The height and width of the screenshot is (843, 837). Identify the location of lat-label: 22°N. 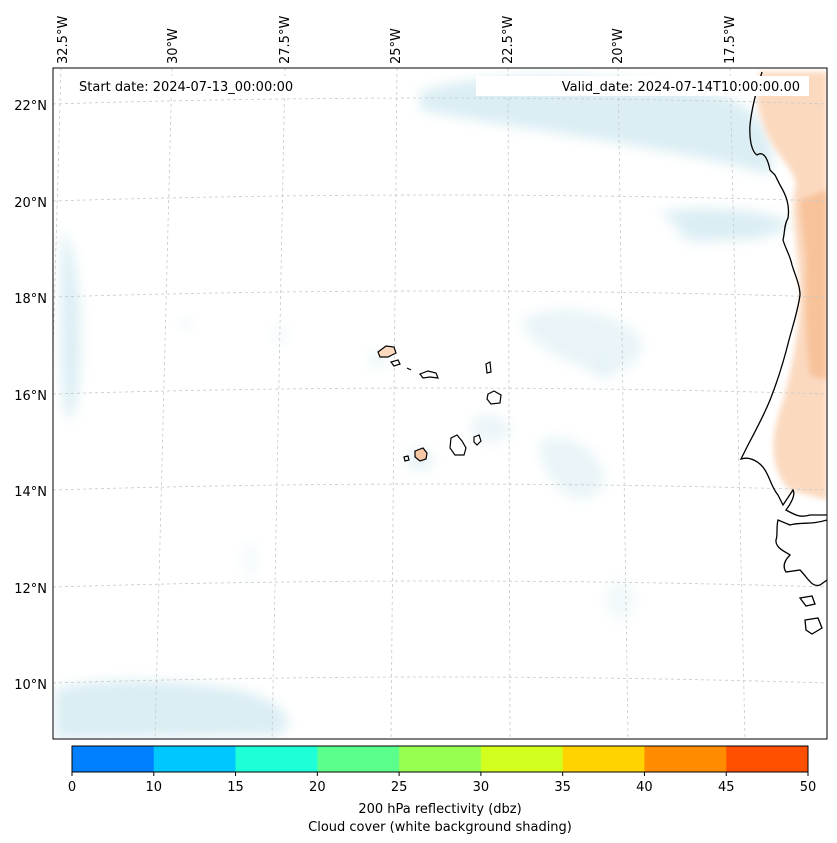
(30, 106).